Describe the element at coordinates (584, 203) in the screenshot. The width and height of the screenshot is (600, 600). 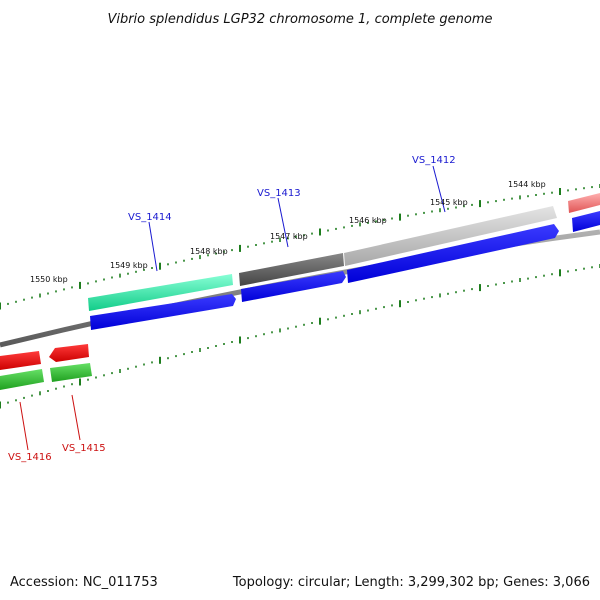
I see `gene-vs1411-bar` at that location.